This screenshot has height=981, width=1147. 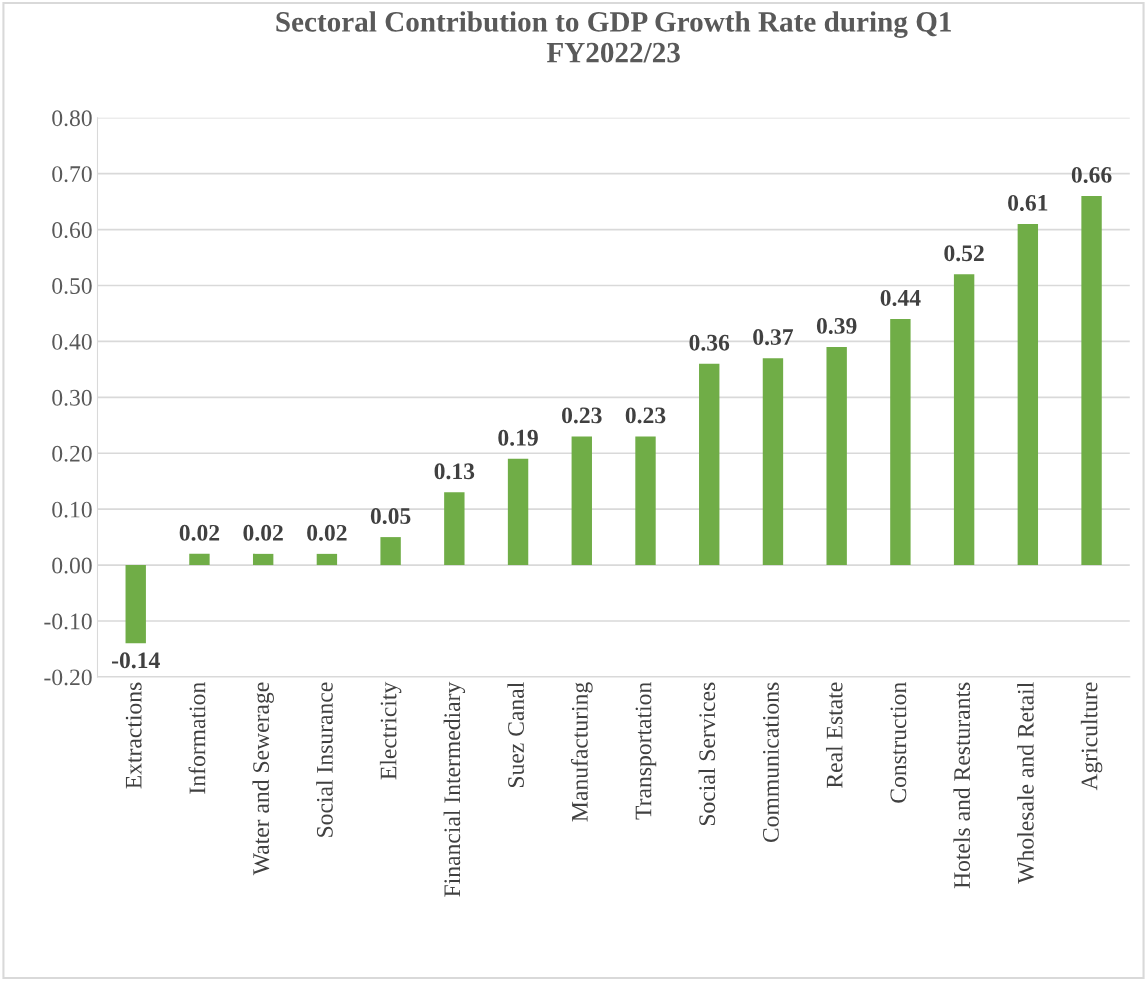 What do you see at coordinates (72, 509) in the screenshot?
I see `y-tick-label: 0.10` at bounding box center [72, 509].